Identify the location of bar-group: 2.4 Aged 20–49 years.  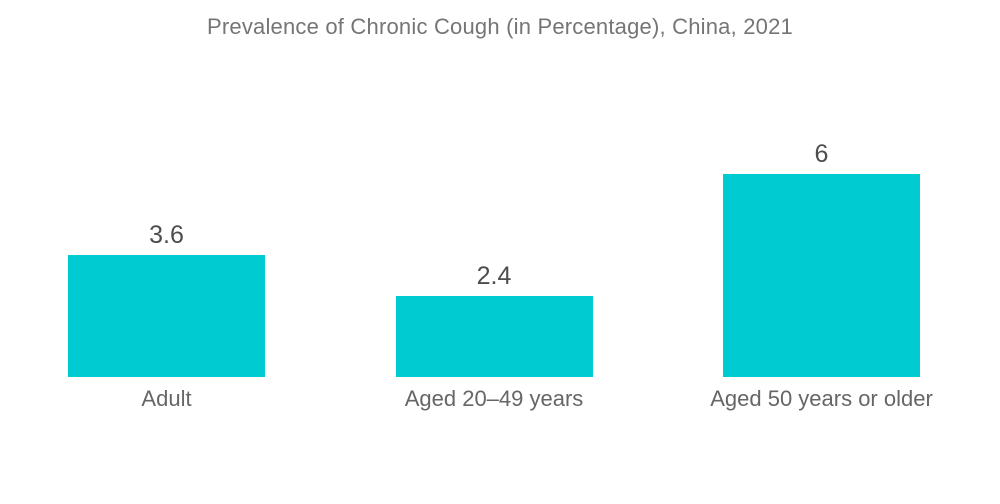
(494, 336).